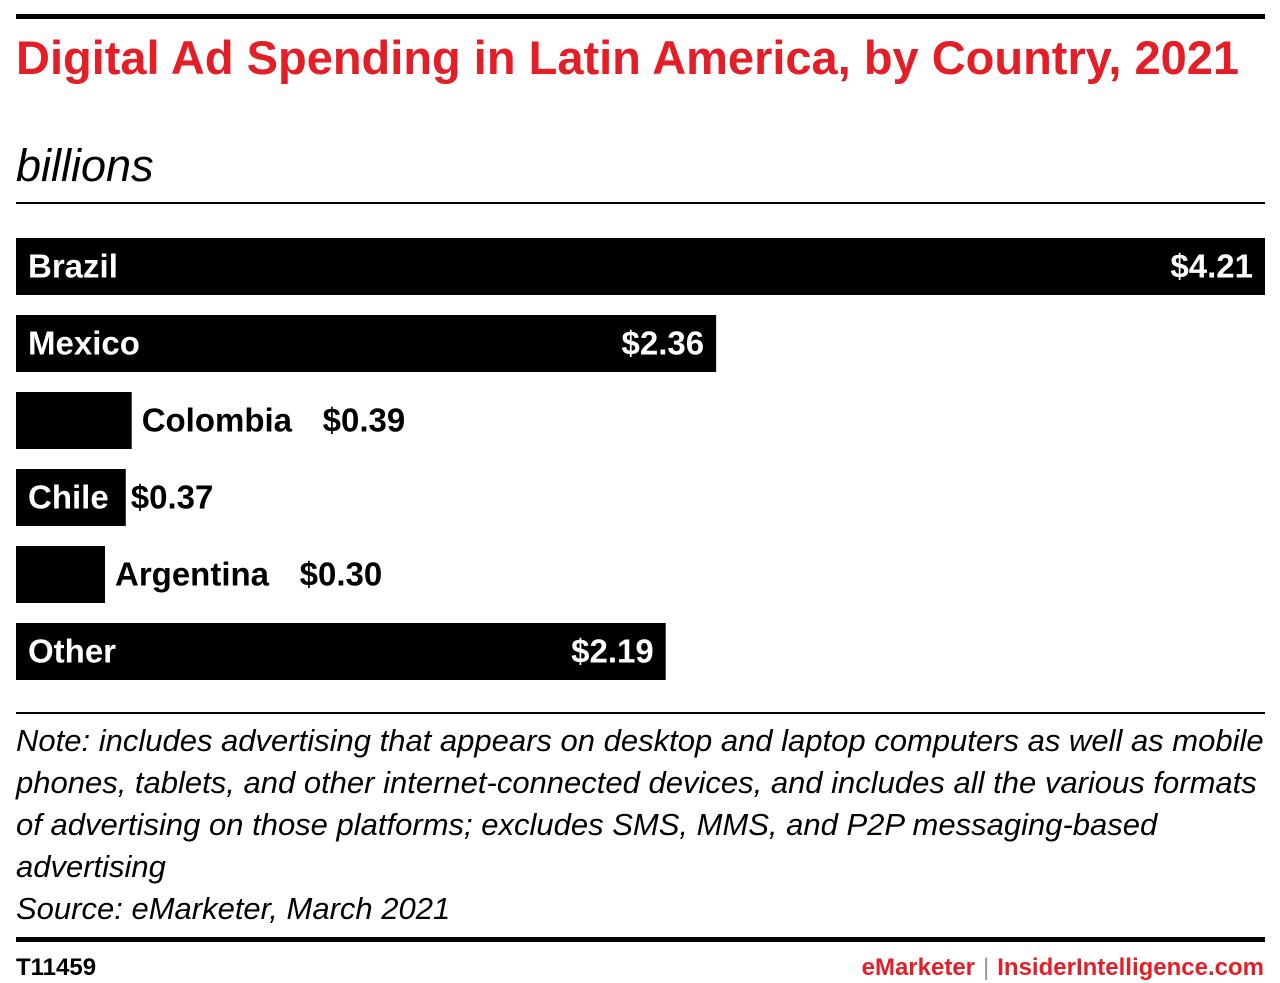 The width and height of the screenshot is (1280, 983). I want to click on bar-other, so click(341, 651).